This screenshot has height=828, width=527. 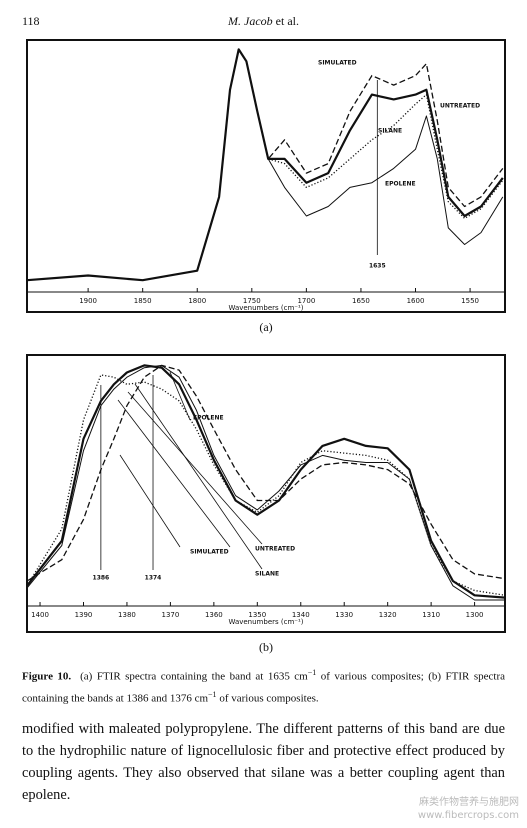 I want to click on annotation-label: 1386, so click(x=101, y=578).